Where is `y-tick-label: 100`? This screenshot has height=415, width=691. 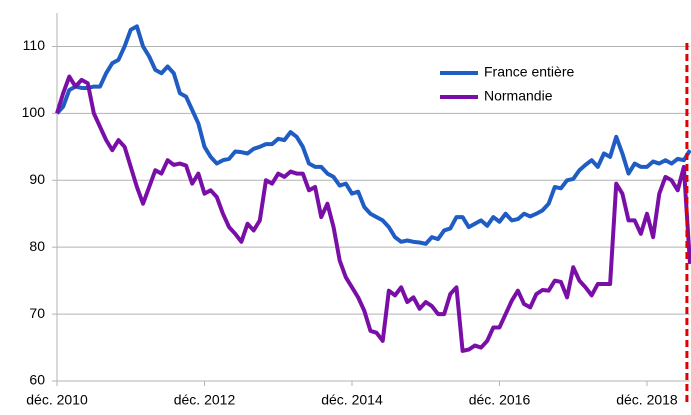 y-tick-label: 100 is located at coordinates (34, 112).